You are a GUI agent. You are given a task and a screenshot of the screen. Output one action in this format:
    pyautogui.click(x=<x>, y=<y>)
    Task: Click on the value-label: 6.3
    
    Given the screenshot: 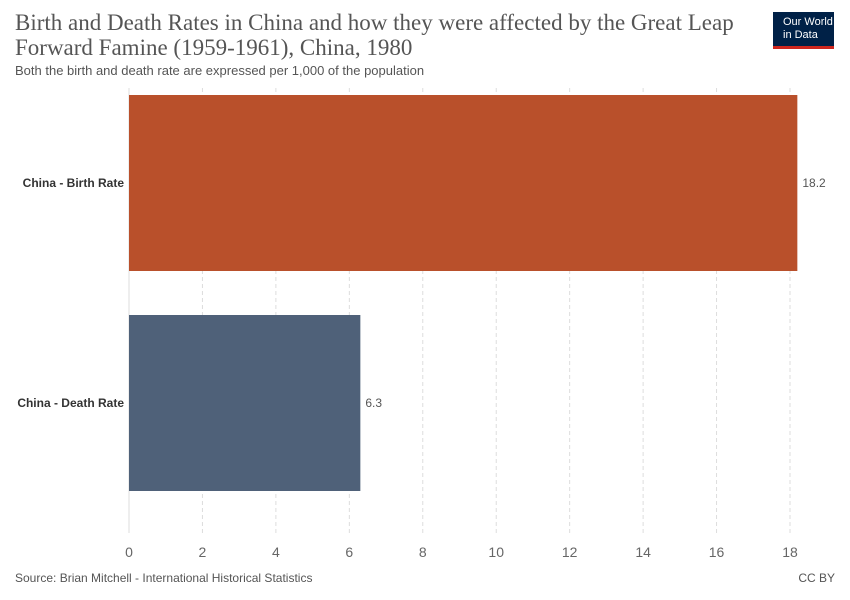 What is the action you would take?
    pyautogui.click(x=373, y=403)
    